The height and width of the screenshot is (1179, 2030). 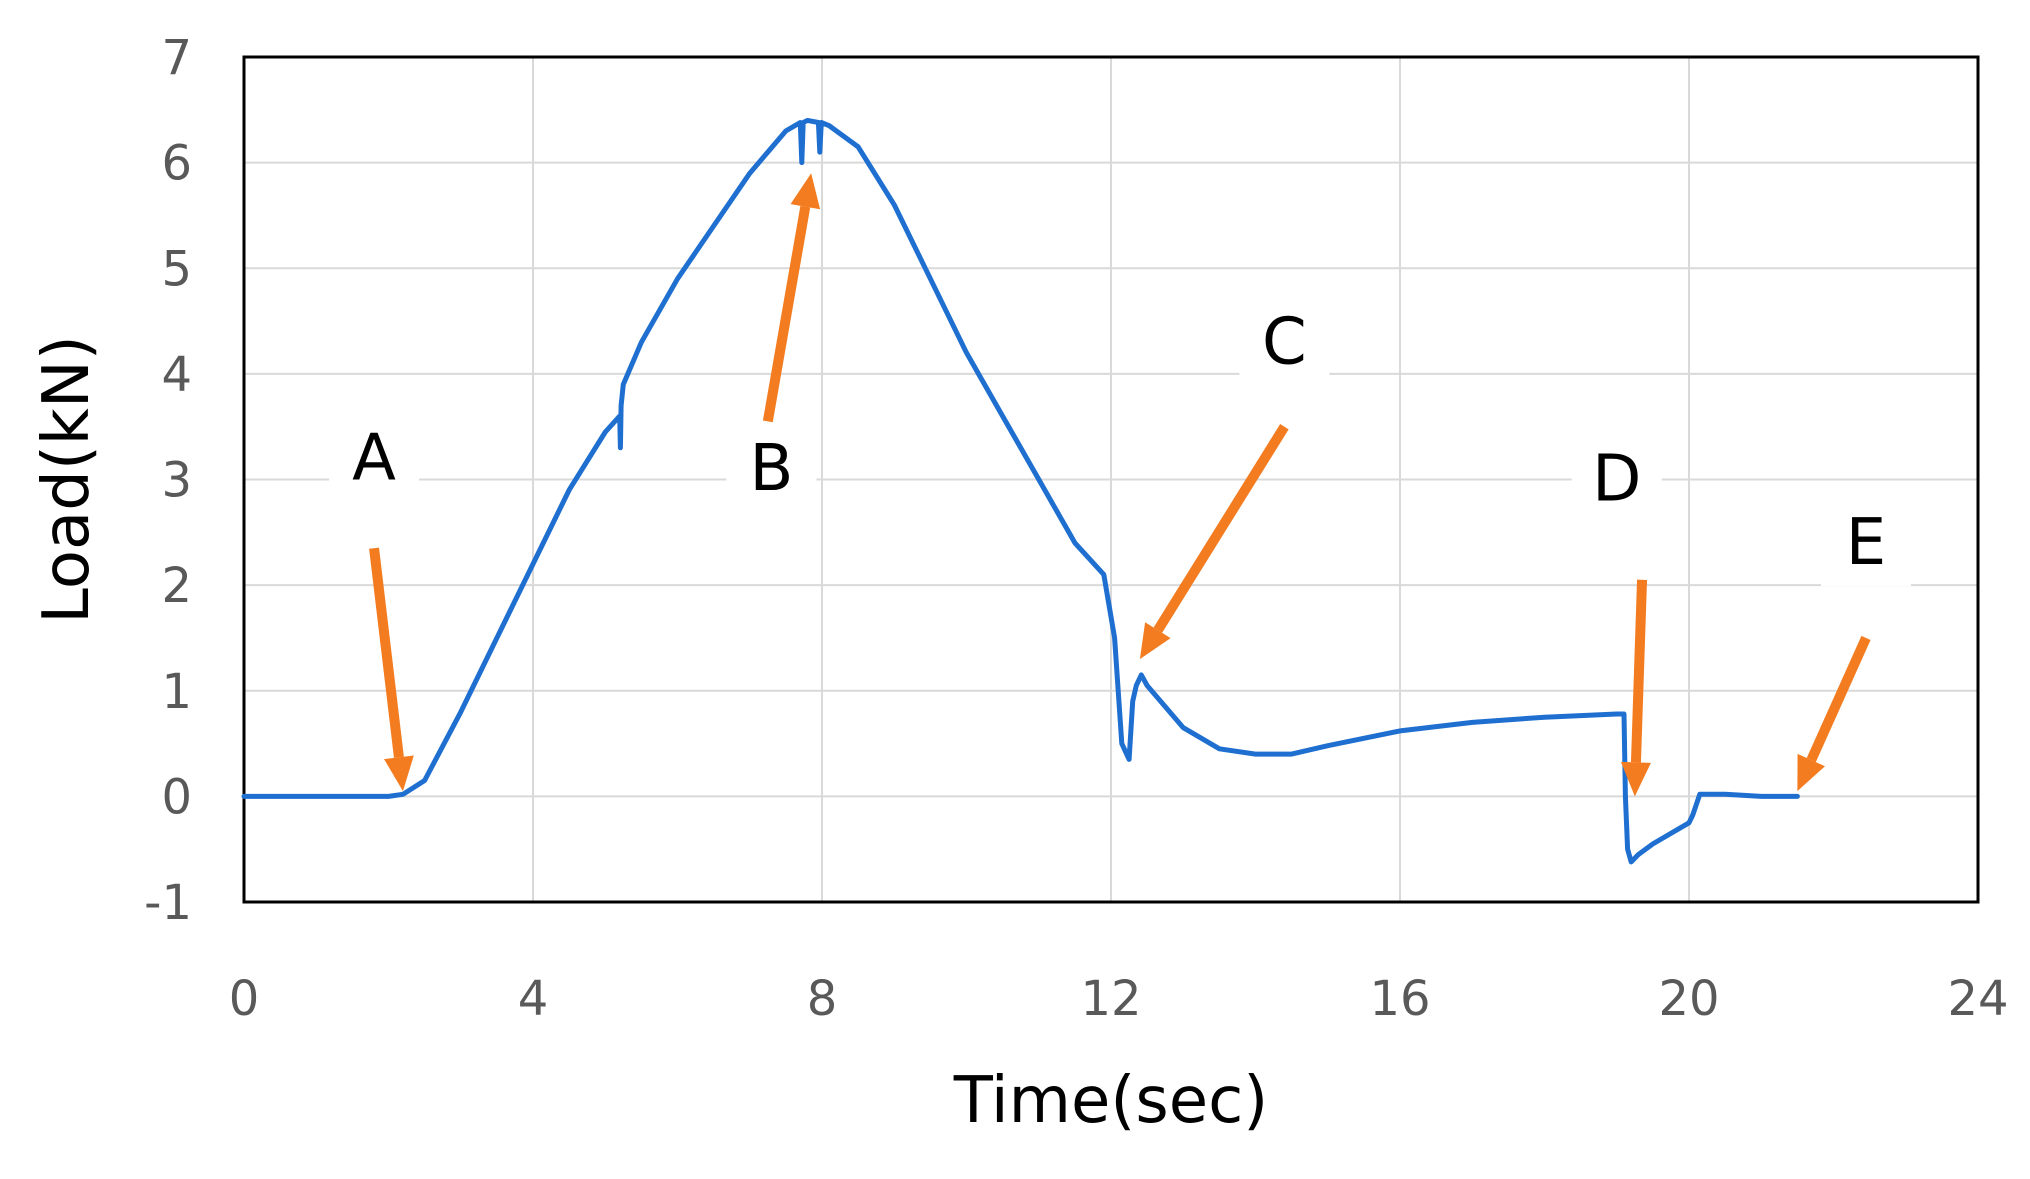 I want to click on x-axis-title: Time(sec), so click(x=1110, y=1101).